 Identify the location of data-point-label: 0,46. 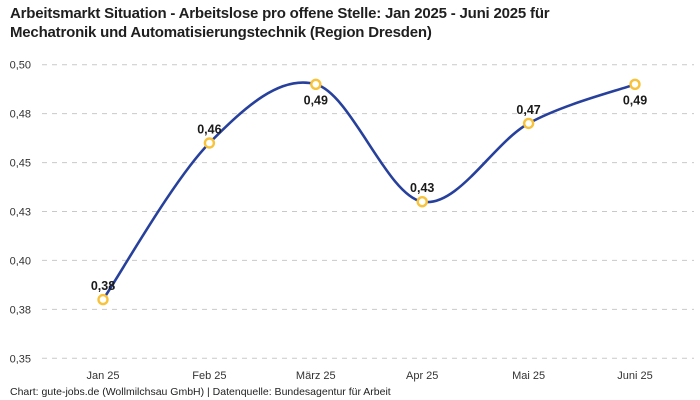
(209, 130).